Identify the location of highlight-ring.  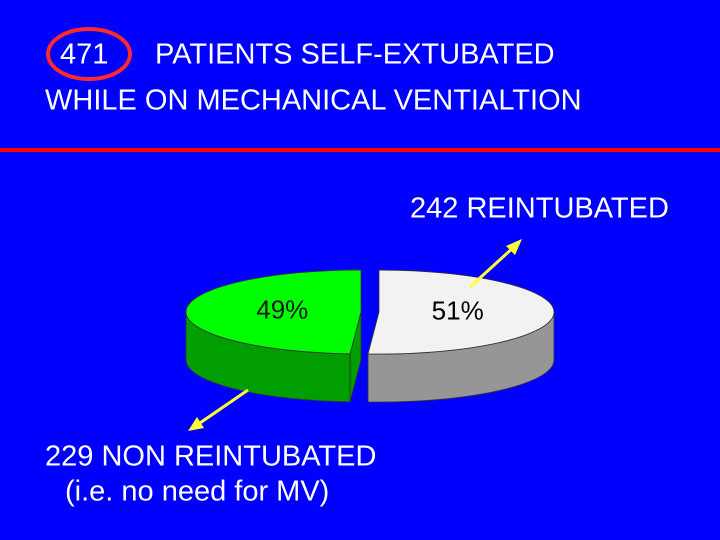
(89, 54).